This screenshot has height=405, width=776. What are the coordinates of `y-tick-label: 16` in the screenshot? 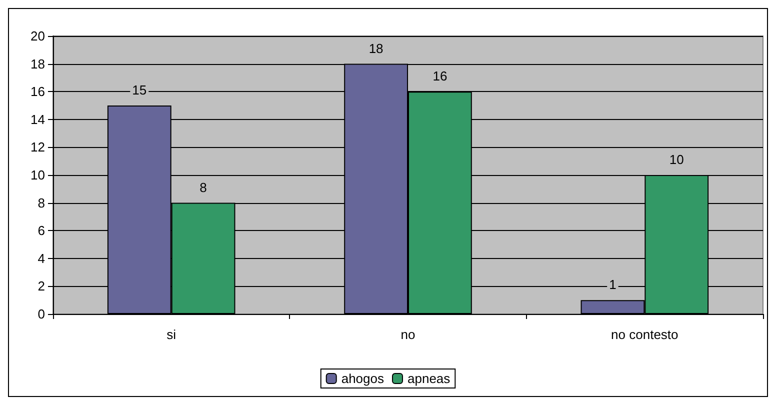 It's located at (37, 92).